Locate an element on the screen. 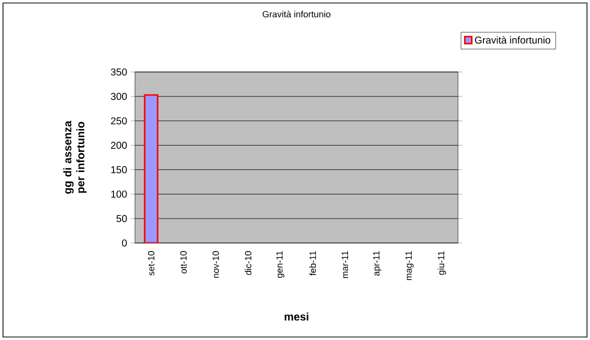  x-tick-label: dic-10 is located at coordinates (248, 263).